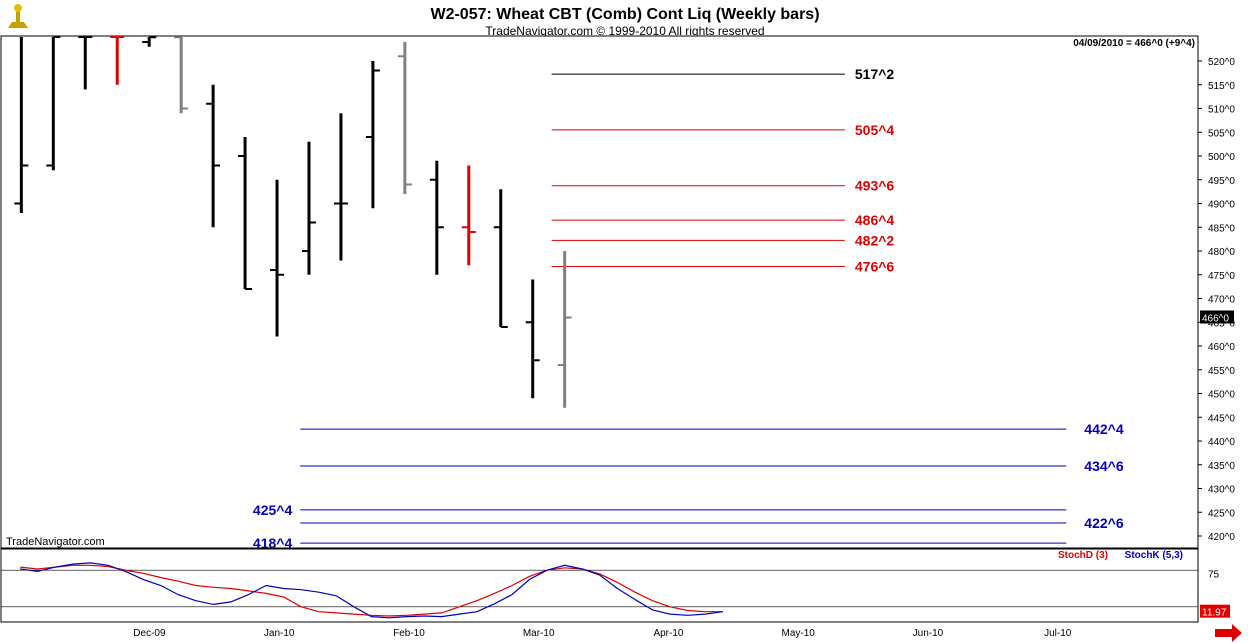 This screenshot has width=1250, height=643. I want to click on price-tick-label: 480^0, so click(1221, 252).